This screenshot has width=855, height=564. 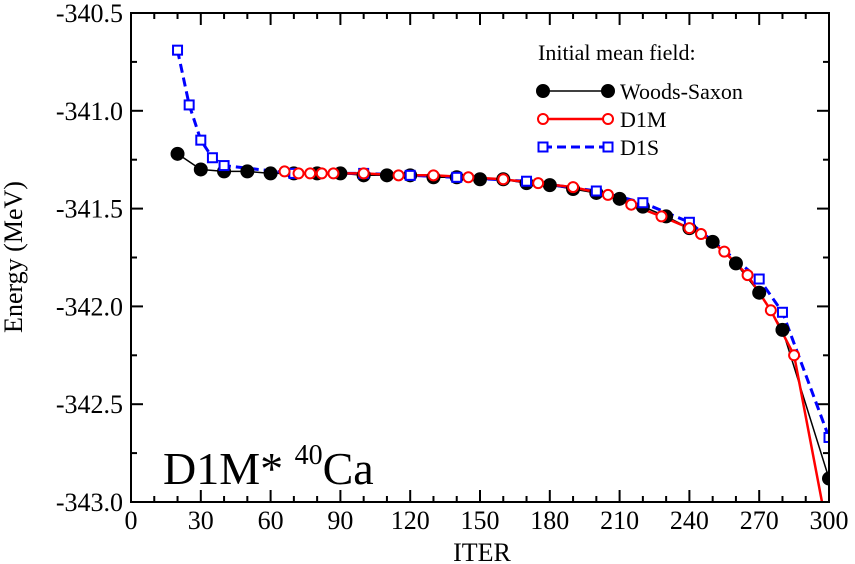 I want to click on nucleus-annotation: D1M* 40Ca, so click(x=268, y=467).